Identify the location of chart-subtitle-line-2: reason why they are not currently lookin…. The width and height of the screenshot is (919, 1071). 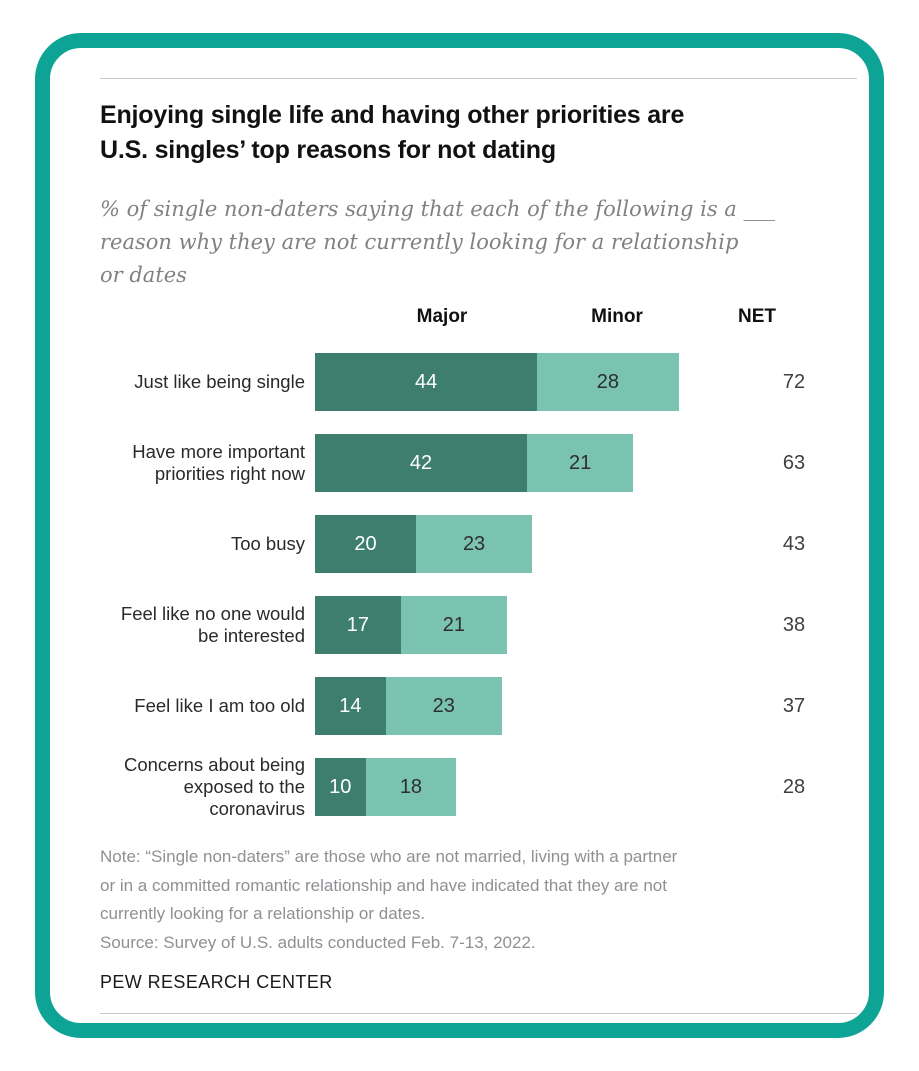
(419, 242).